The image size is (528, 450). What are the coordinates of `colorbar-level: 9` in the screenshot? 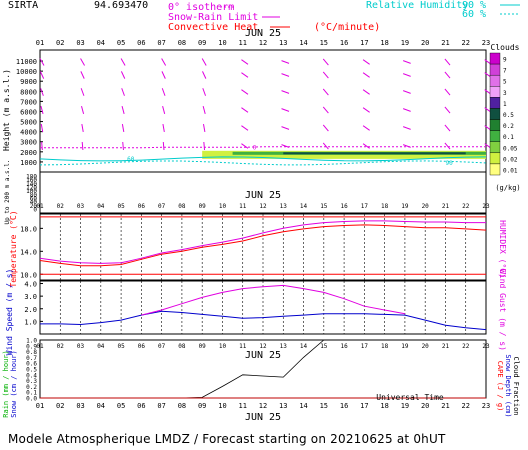 It's located at (505, 60).